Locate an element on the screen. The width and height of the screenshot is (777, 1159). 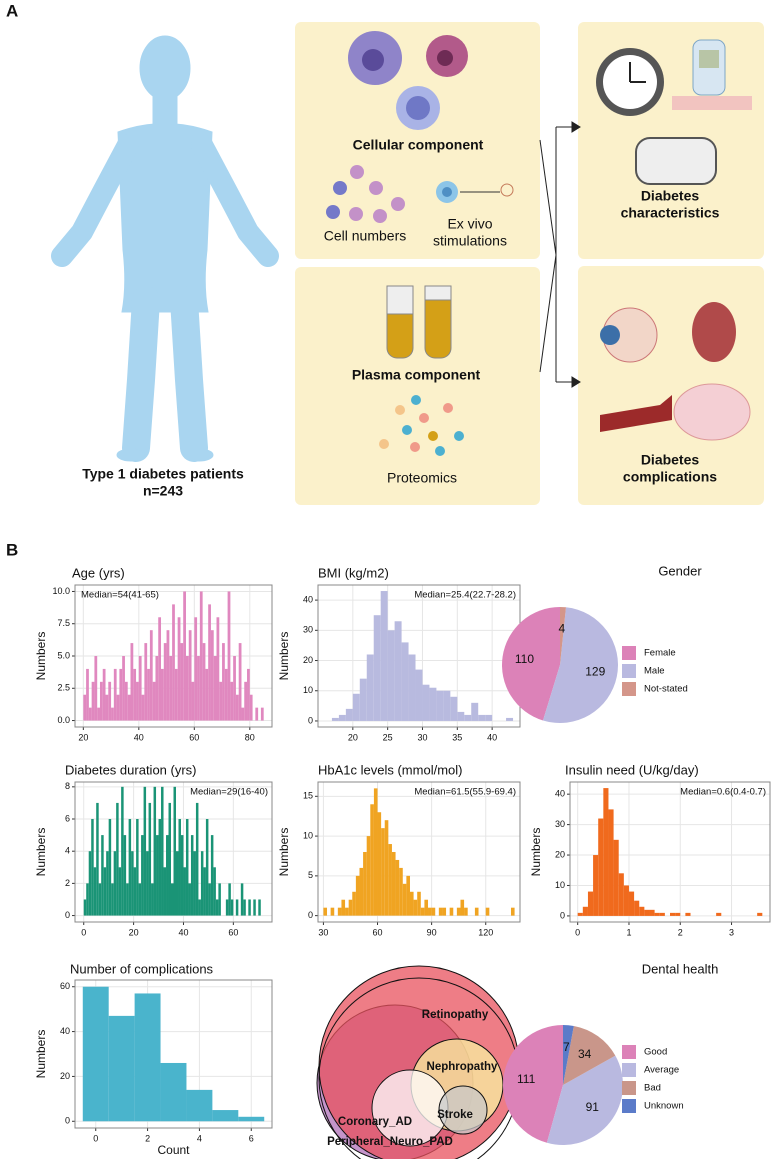
legend-label: Not-stated is located at coordinates (666, 689).